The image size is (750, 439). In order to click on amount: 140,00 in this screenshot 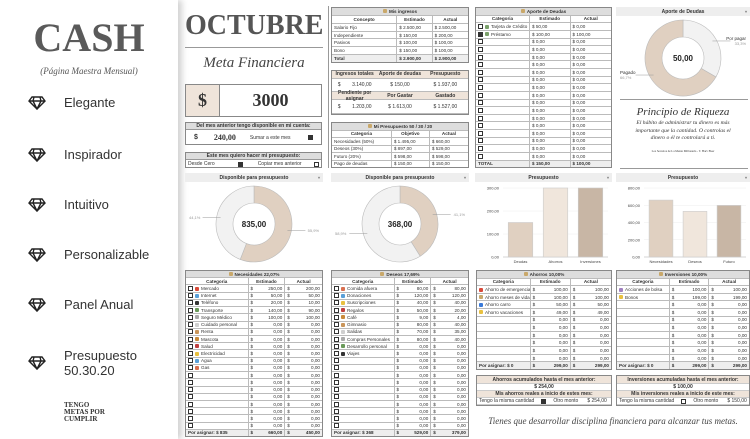, I will do `click(275, 310)`.